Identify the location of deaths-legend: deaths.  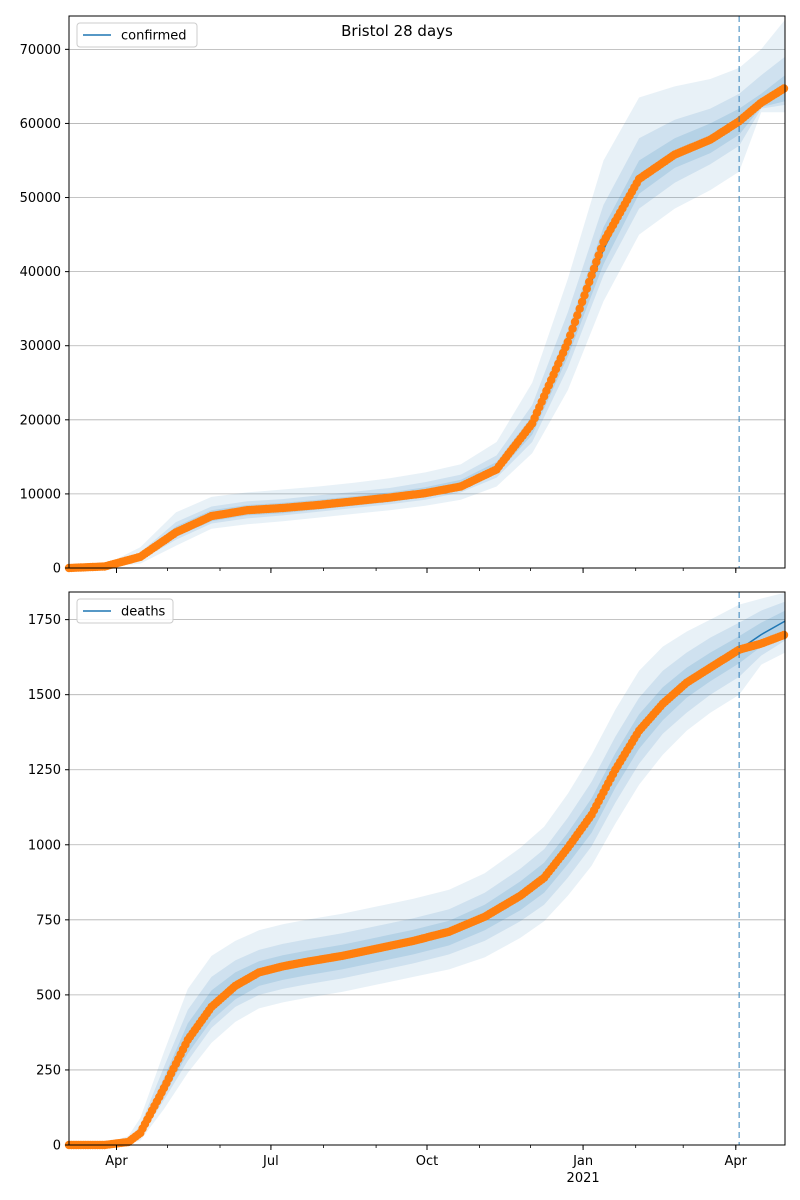
(125, 611).